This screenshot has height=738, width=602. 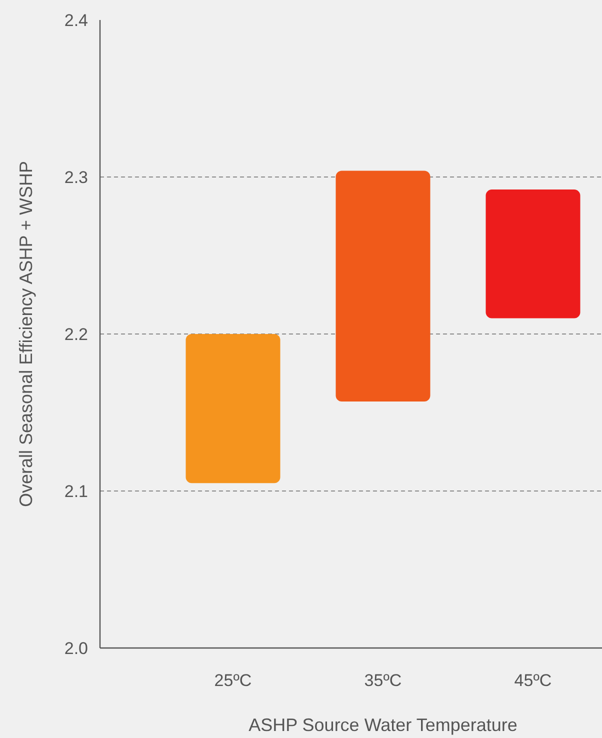 What do you see at coordinates (383, 725) in the screenshot?
I see `x-axis-title: ASHP Source Water Temperature` at bounding box center [383, 725].